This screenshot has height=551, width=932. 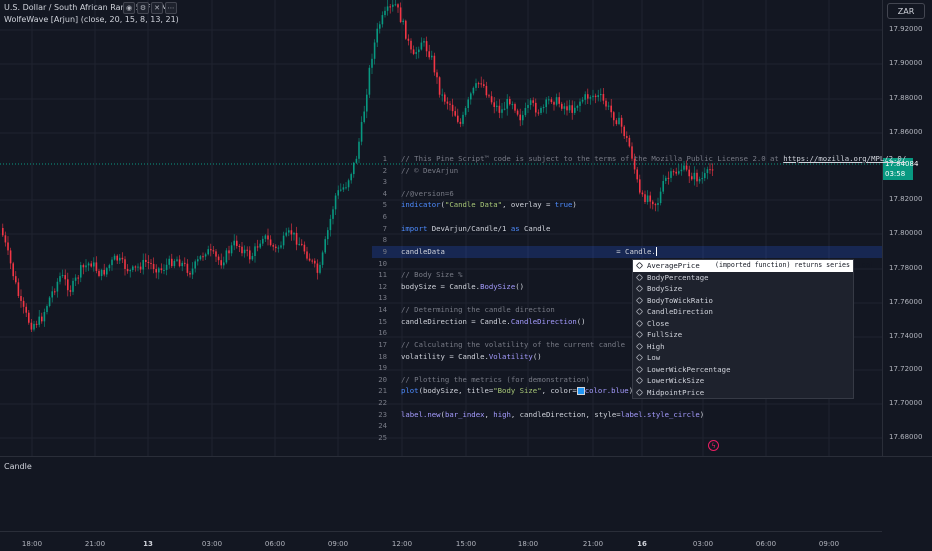 I want to click on autocomplete-item: Close, so click(x=743, y=324).